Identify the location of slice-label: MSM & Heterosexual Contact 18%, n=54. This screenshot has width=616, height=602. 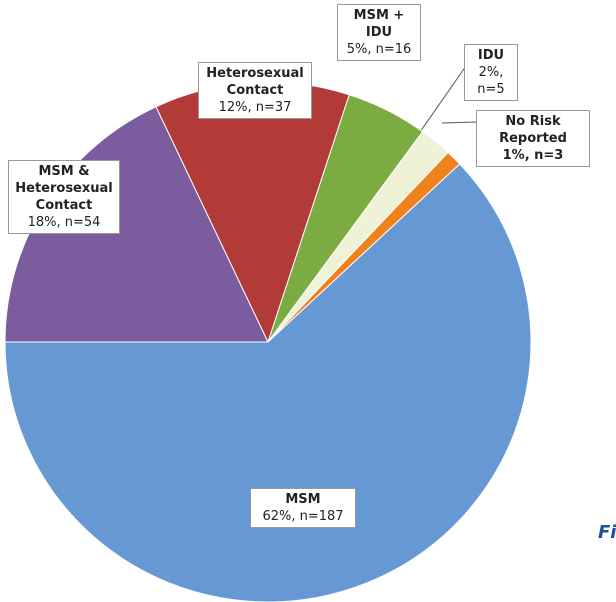
(64, 197).